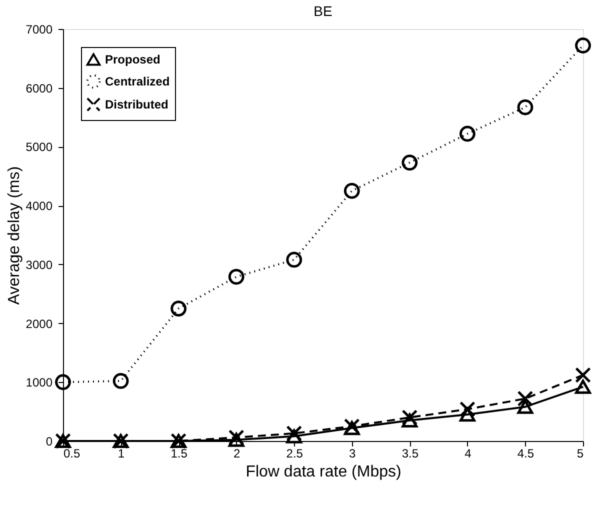 Image resolution: width=612 pixels, height=508 pixels. Describe the element at coordinates (580, 453) in the screenshot. I see `x-tick-label: 5` at that location.